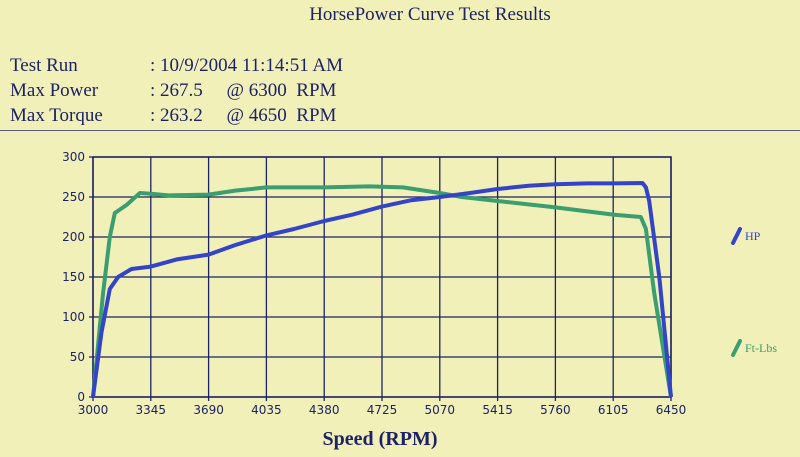 The image size is (800, 457). I want to click on info-row-max-power: Max Power : 267.5 @ 6300 RPM, so click(173, 91).